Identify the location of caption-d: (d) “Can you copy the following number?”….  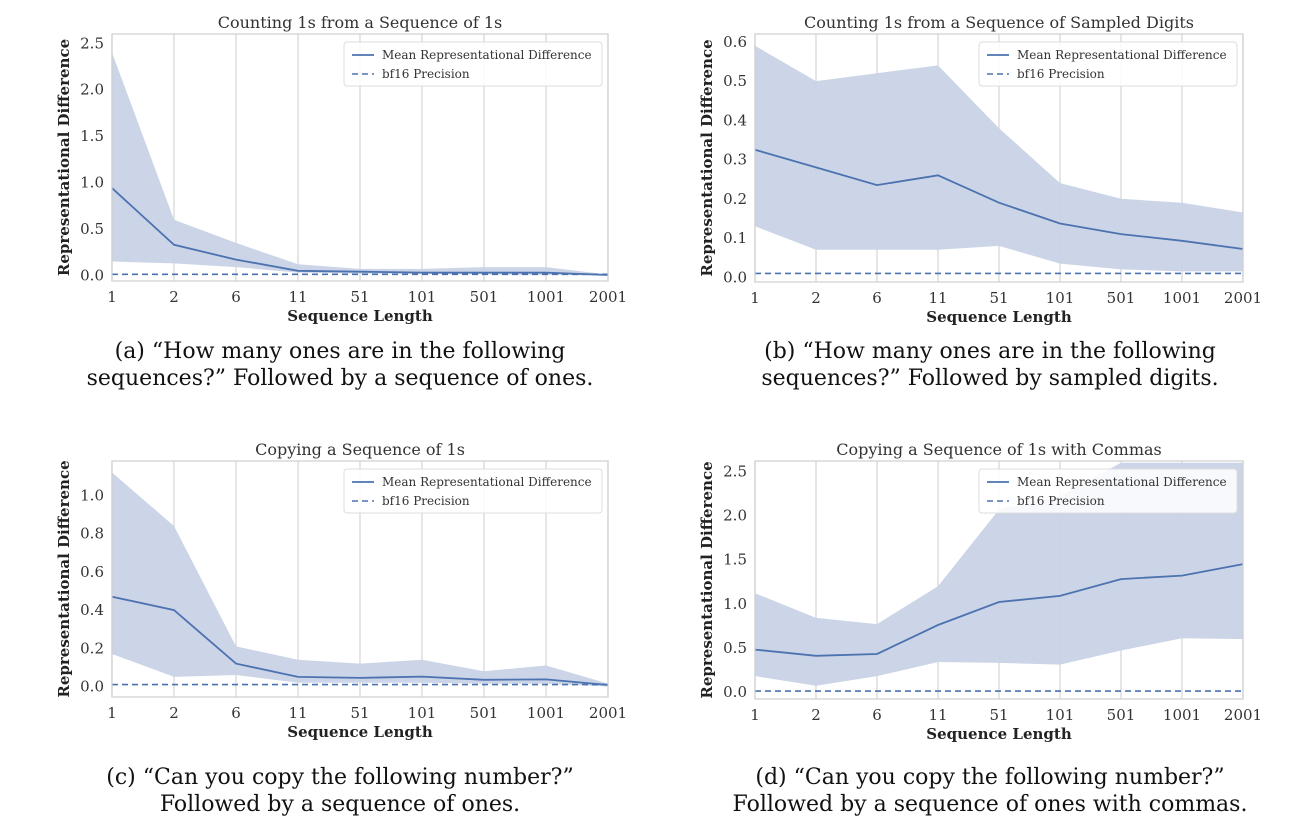
(989, 791).